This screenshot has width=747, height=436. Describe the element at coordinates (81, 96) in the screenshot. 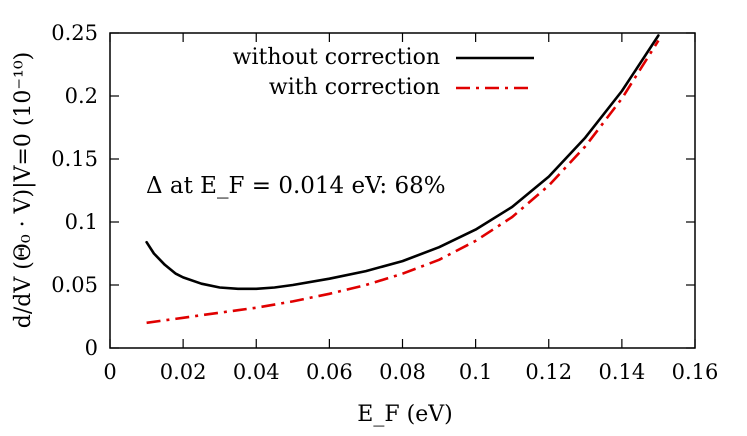

I see `y-tick-label: 0.2` at that location.